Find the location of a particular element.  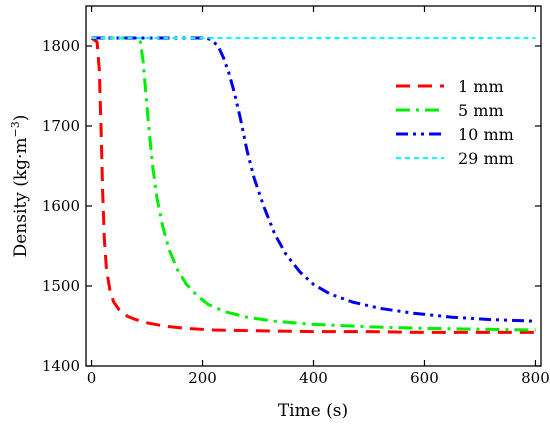

x-axis-title: Time (s) is located at coordinates (313, 411).